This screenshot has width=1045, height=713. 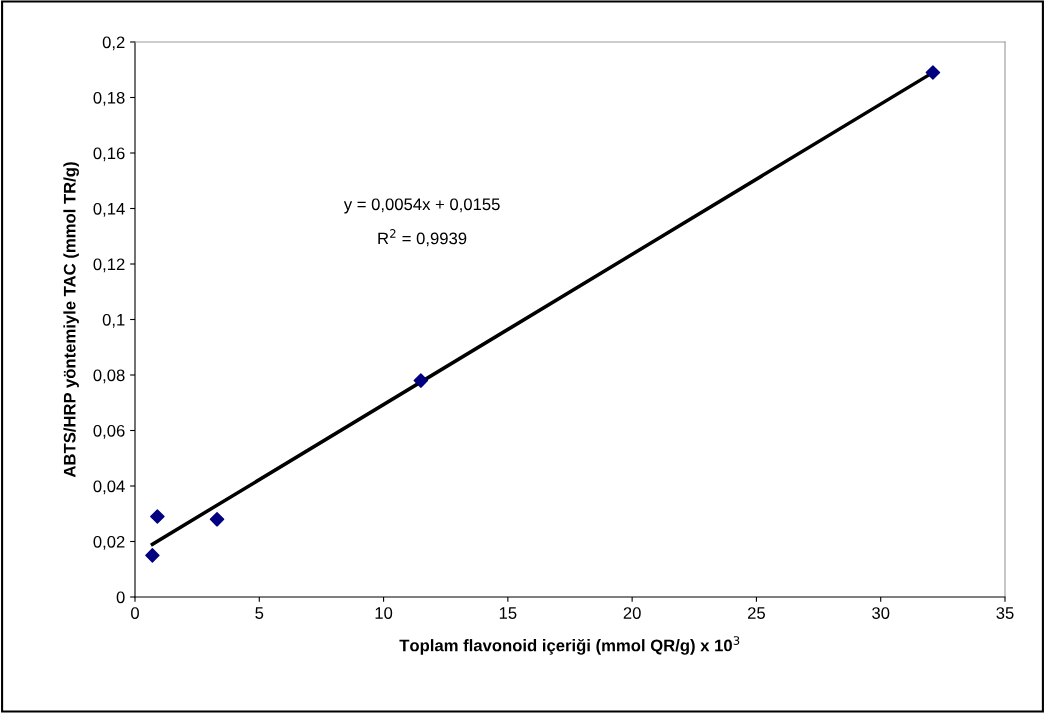 I want to click on x-tick-label: 10, so click(x=384, y=613).